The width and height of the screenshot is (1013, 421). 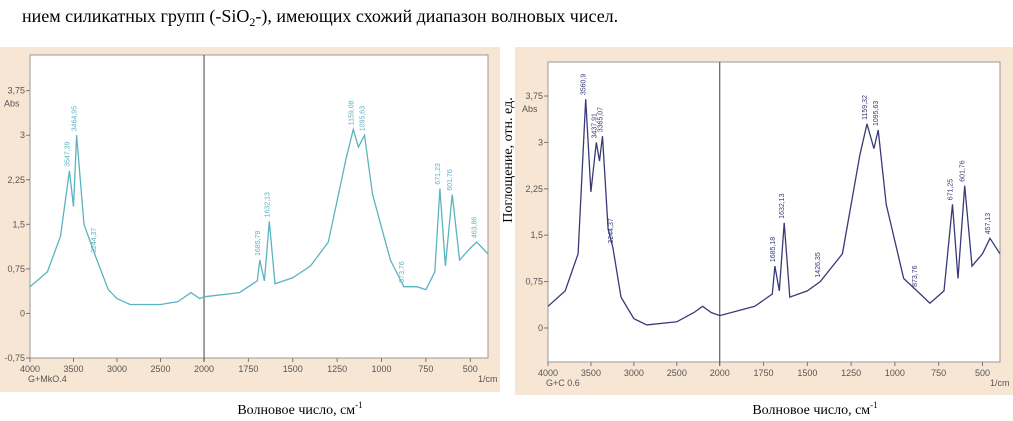 I want to click on sample-label: G+MkO.4, so click(x=47, y=379).